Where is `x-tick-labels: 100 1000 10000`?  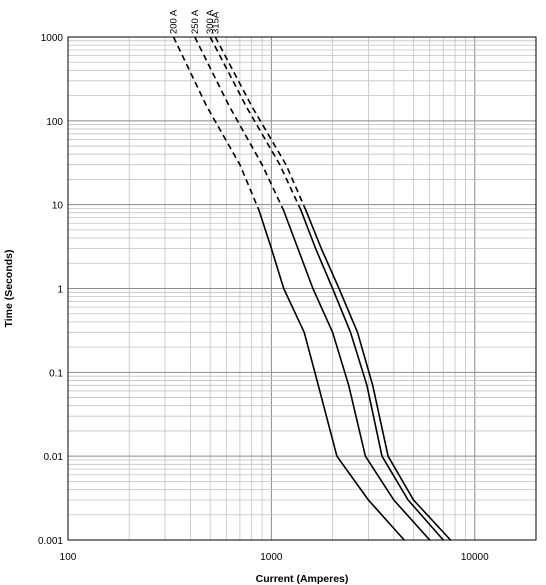 x-tick-labels: 100 1000 10000 is located at coordinates (274, 557).